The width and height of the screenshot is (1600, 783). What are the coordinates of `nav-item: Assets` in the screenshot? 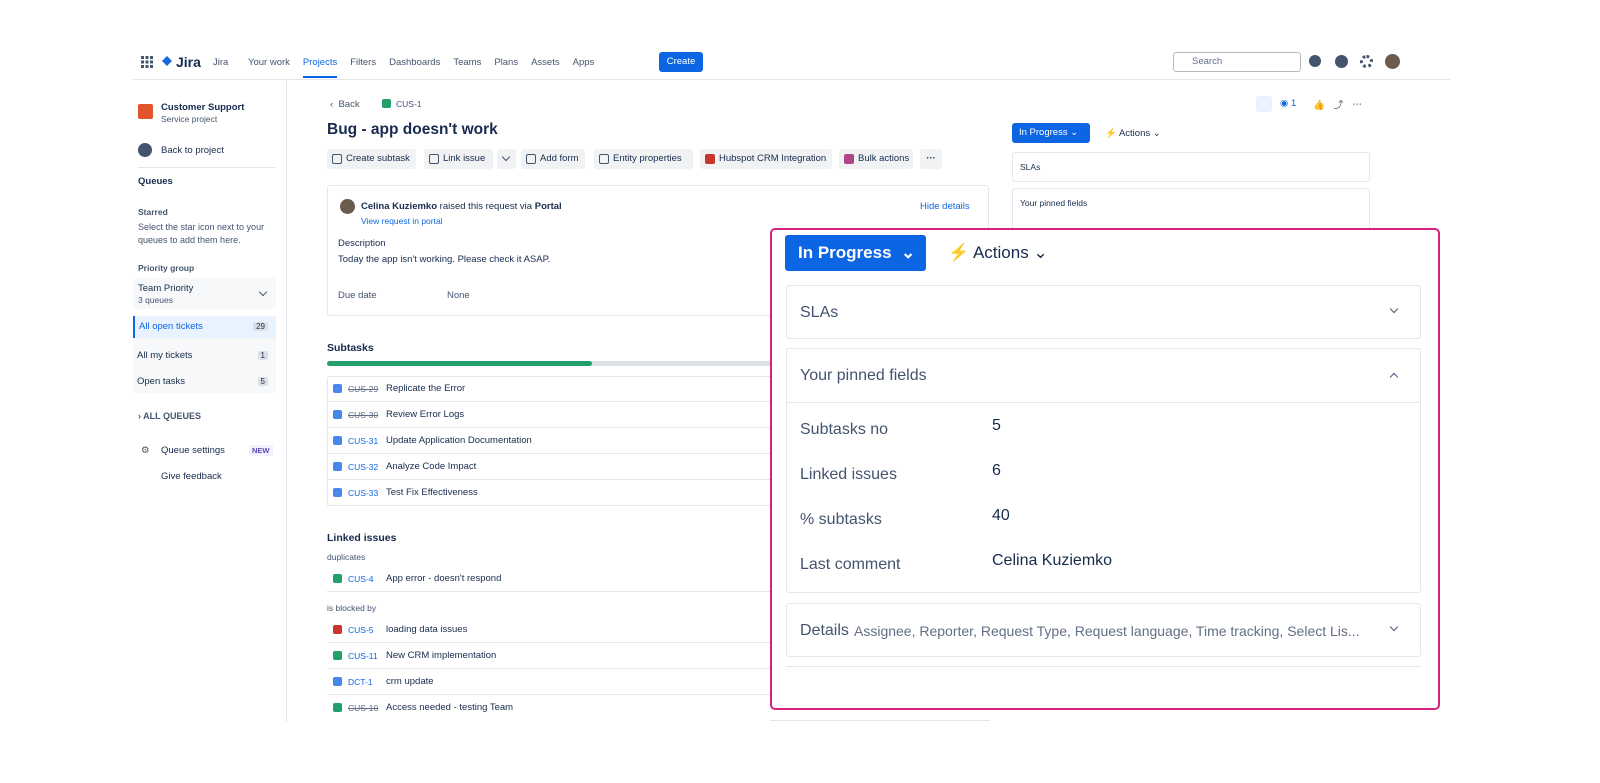 It's located at (545, 62).